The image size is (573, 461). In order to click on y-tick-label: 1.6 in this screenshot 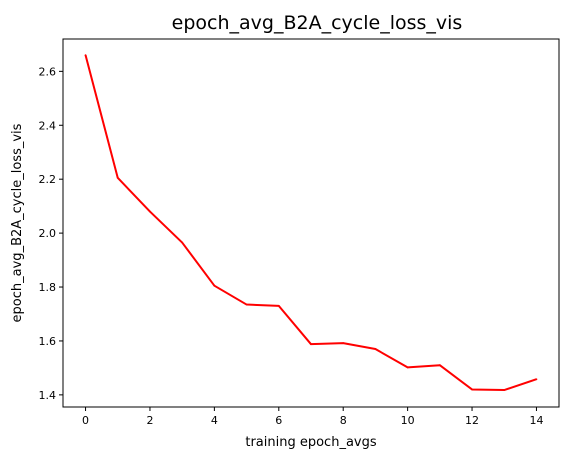, I will do `click(48, 341)`.